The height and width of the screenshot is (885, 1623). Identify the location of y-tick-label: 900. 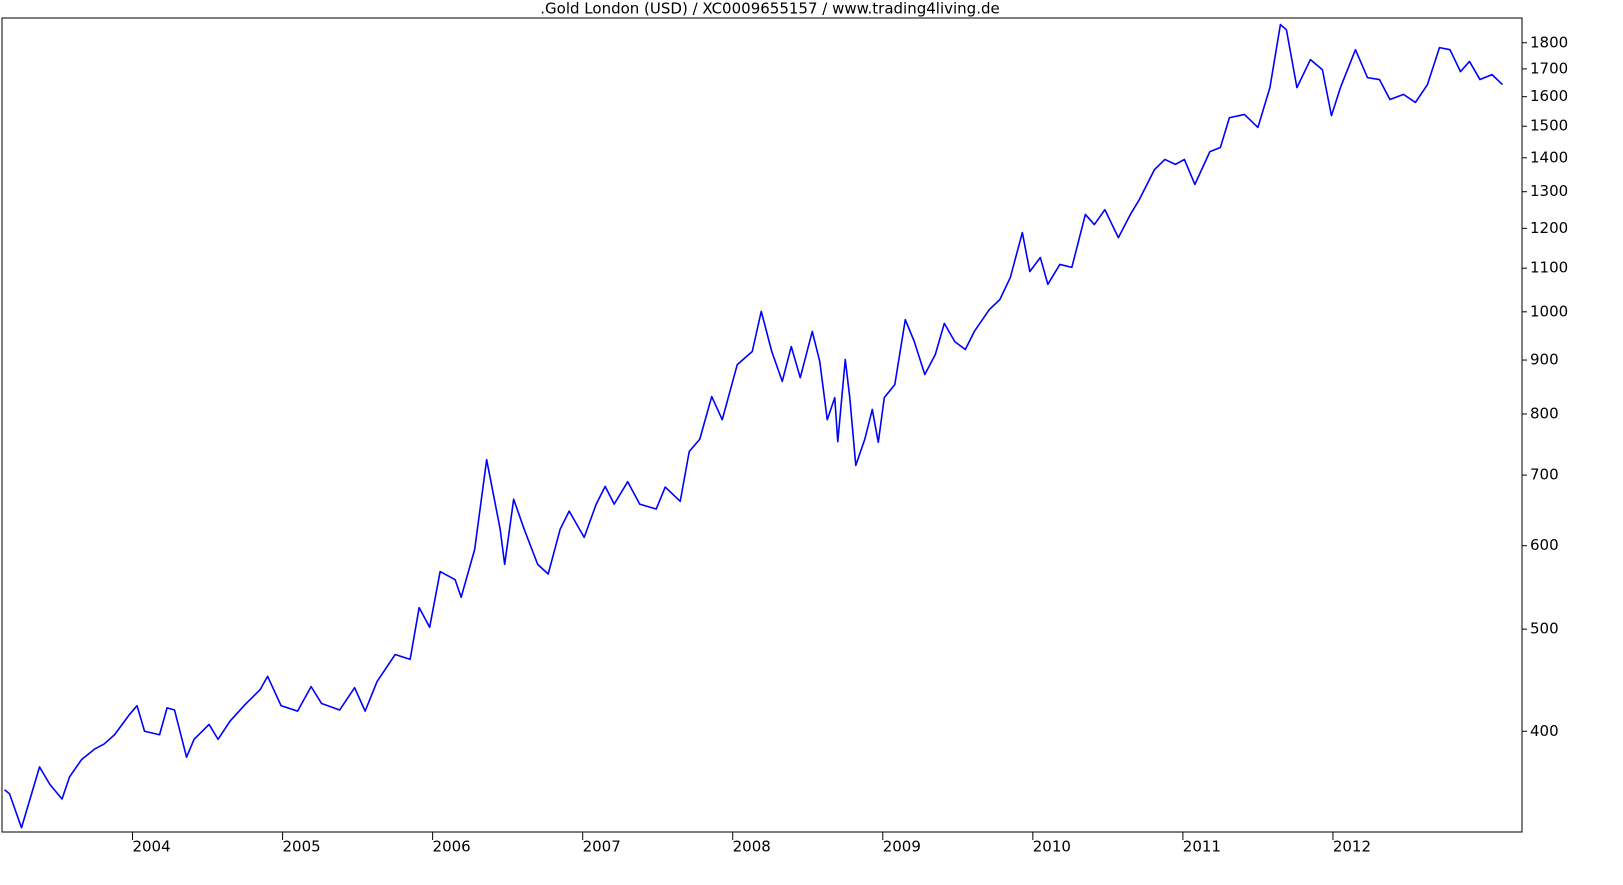
(1544, 360).